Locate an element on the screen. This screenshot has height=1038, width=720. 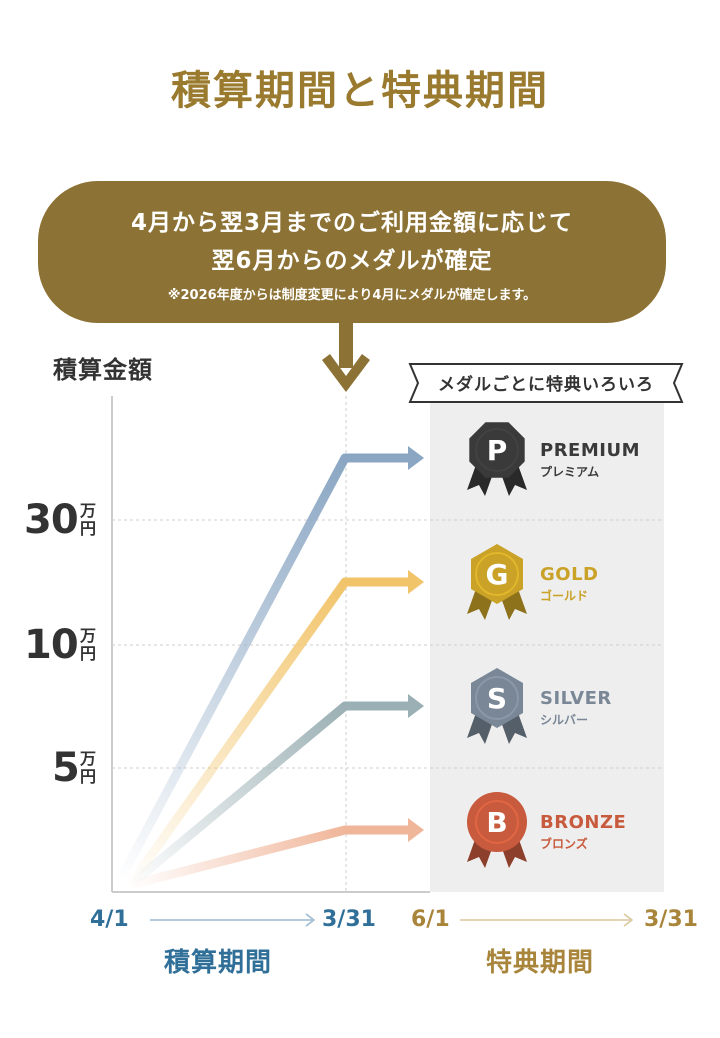
benefit-start: 6/1 is located at coordinates (430, 919).